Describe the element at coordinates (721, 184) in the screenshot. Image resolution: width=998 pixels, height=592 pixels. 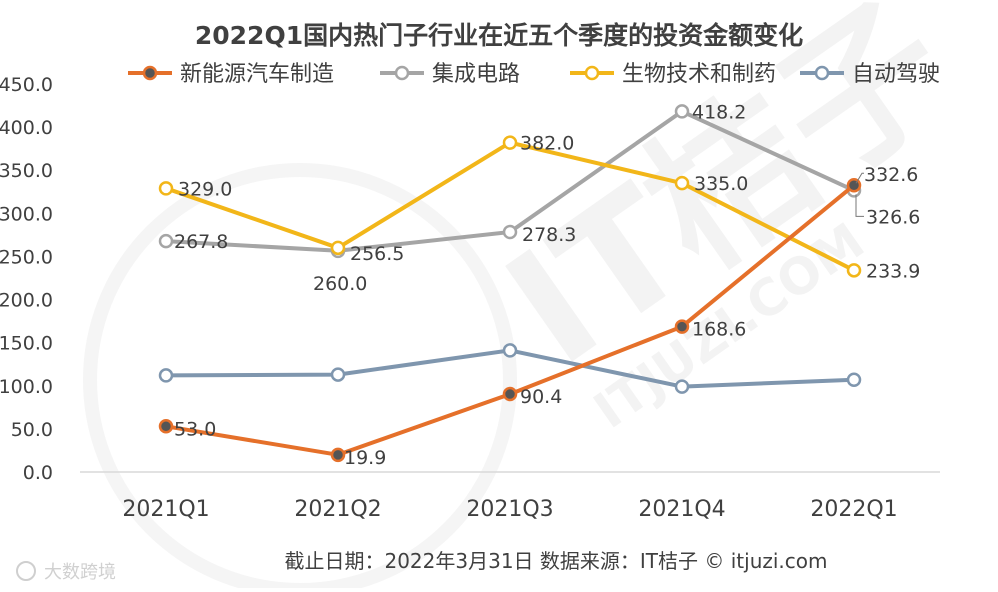
I see `data-label: 335.0` at that location.